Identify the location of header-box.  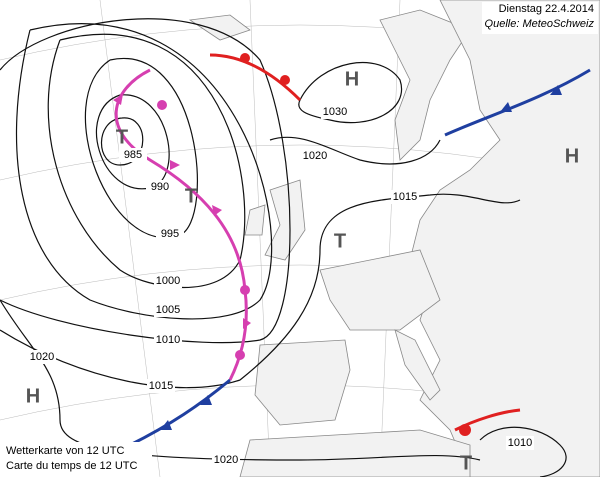
(540, 18).